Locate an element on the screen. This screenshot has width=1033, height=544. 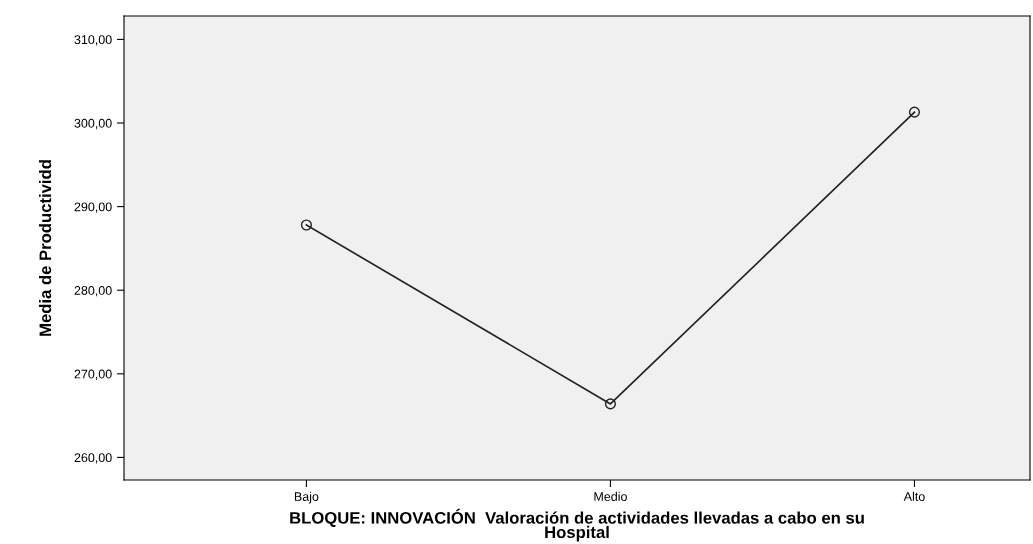
y-tick-label: 290,00 is located at coordinates (93, 207).